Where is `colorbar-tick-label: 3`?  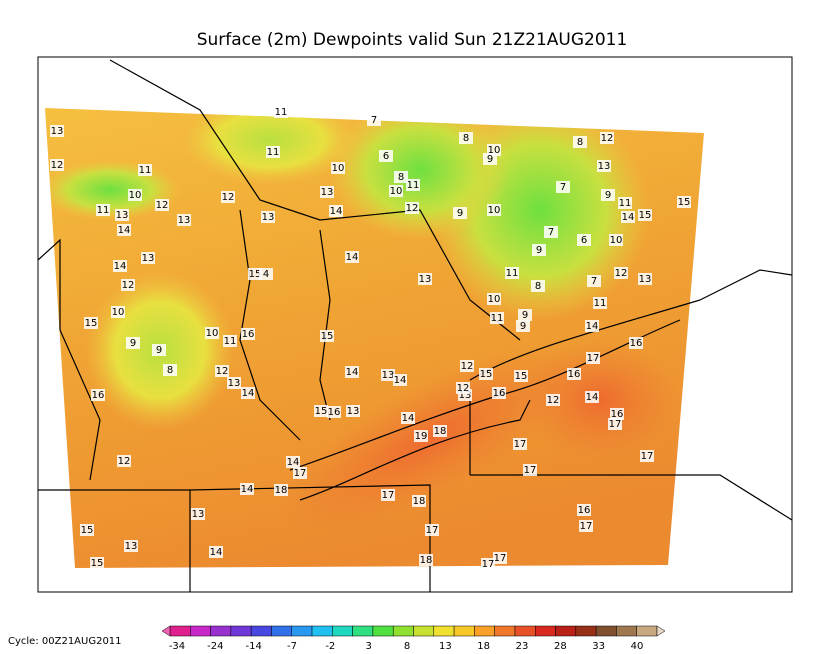
colorbar-tick-label: 3 is located at coordinates (368, 645).